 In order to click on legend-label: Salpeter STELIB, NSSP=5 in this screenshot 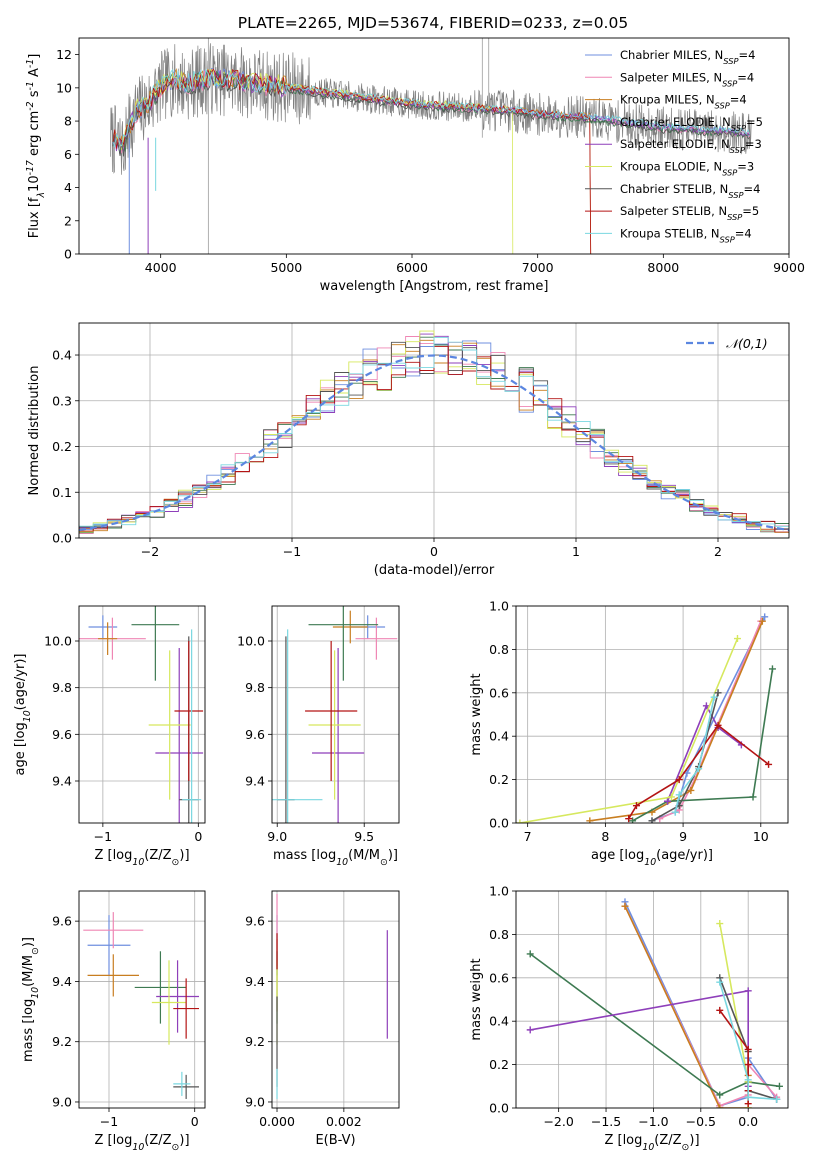, I will do `click(689, 213)`.